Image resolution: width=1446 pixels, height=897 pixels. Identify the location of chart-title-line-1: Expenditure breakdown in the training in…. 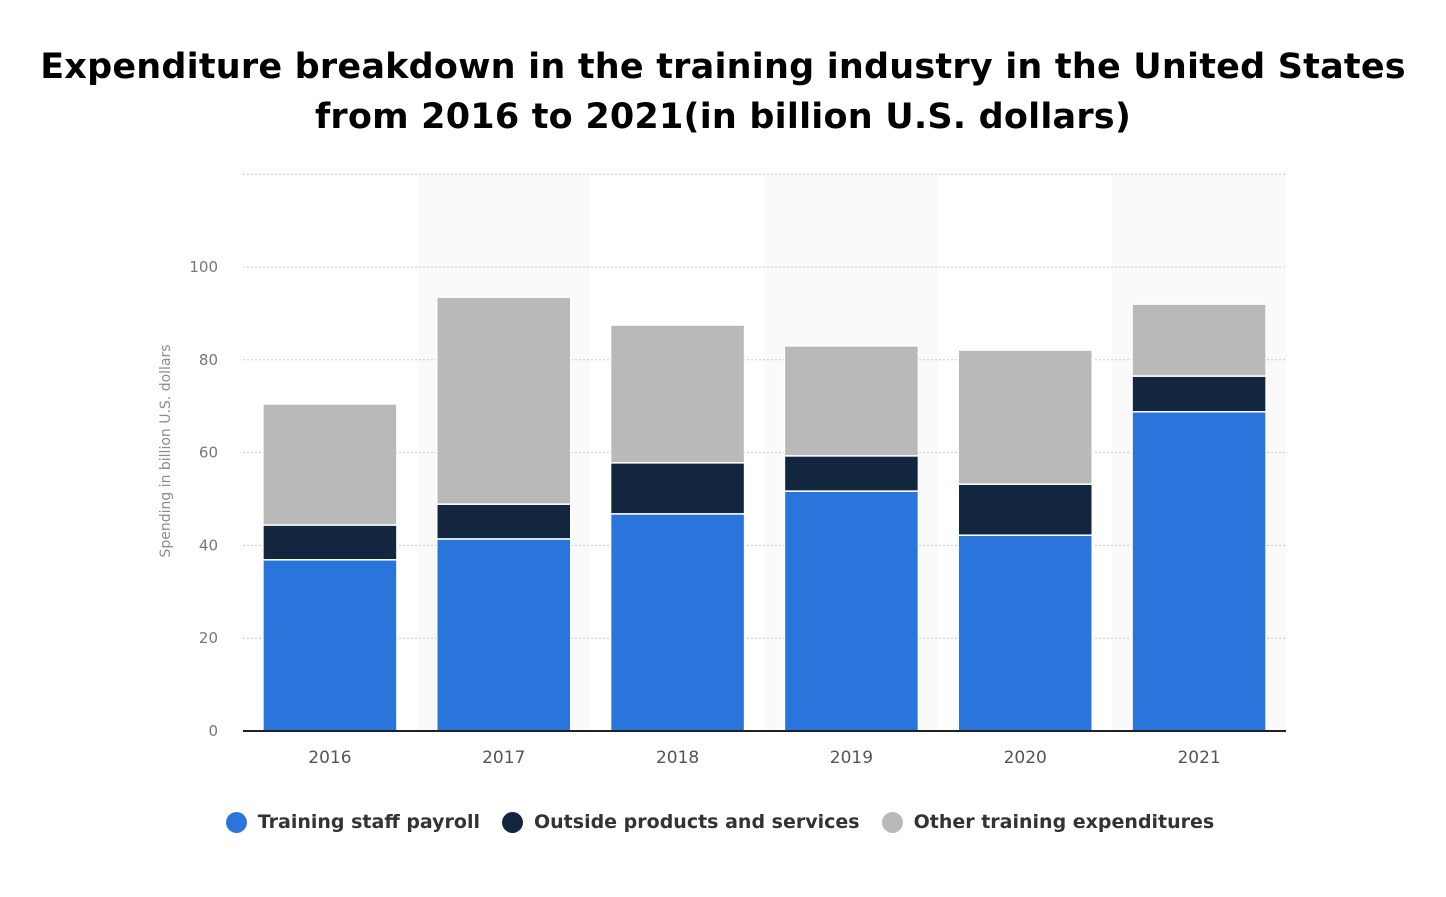
(723, 67).